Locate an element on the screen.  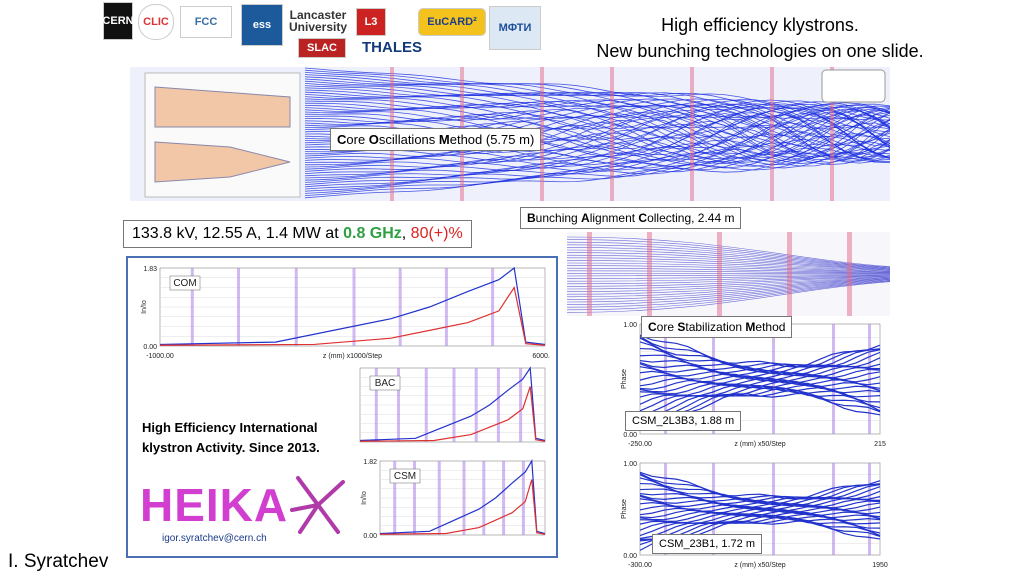
tag: CSM is located at coordinates (405, 476).